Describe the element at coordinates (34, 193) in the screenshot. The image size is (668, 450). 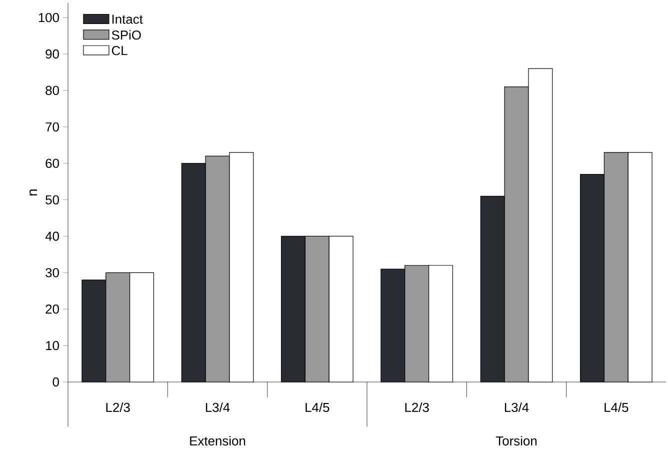
I see `y-axis-title: n` at that location.